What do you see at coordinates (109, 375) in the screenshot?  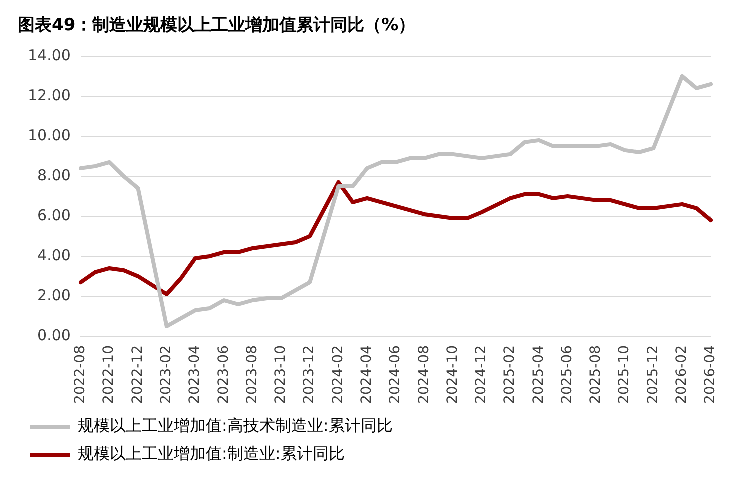 I see `x-tick-label: 2022-10` at bounding box center [109, 375].